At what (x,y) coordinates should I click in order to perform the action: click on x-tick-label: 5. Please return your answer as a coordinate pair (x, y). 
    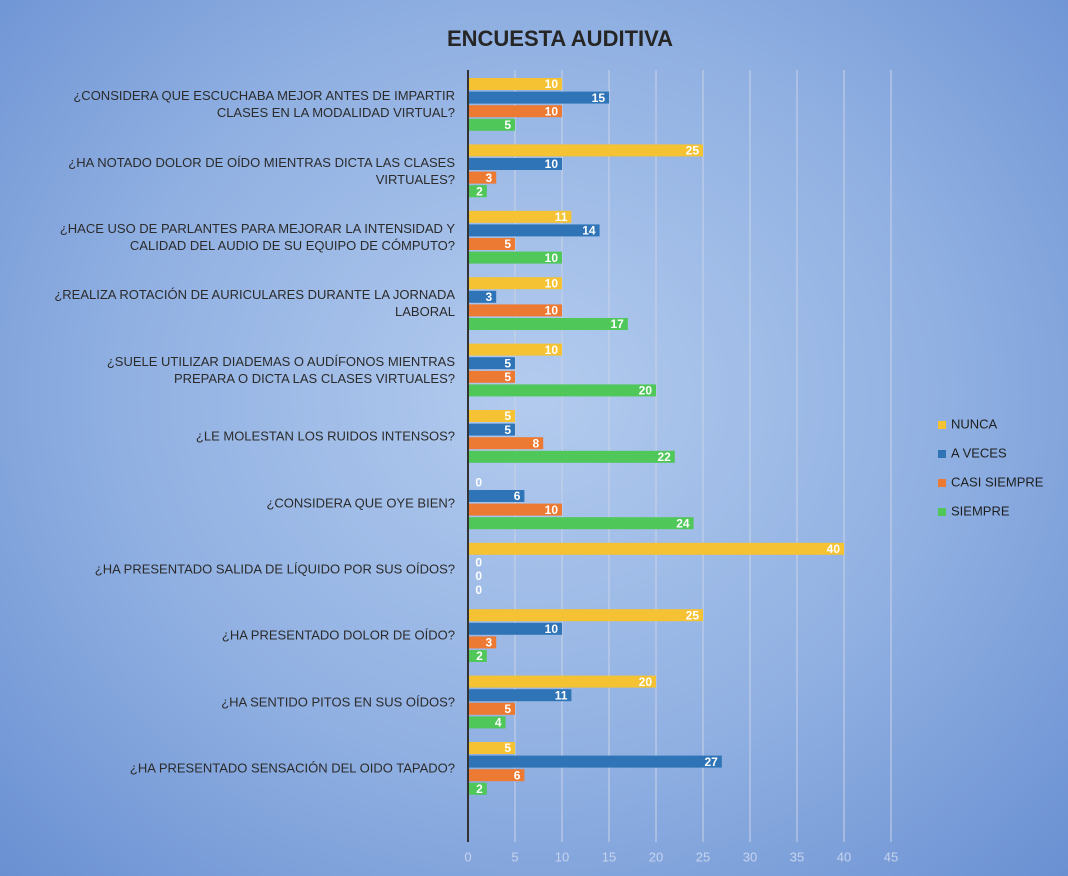
    Looking at the image, I should click on (514, 856).